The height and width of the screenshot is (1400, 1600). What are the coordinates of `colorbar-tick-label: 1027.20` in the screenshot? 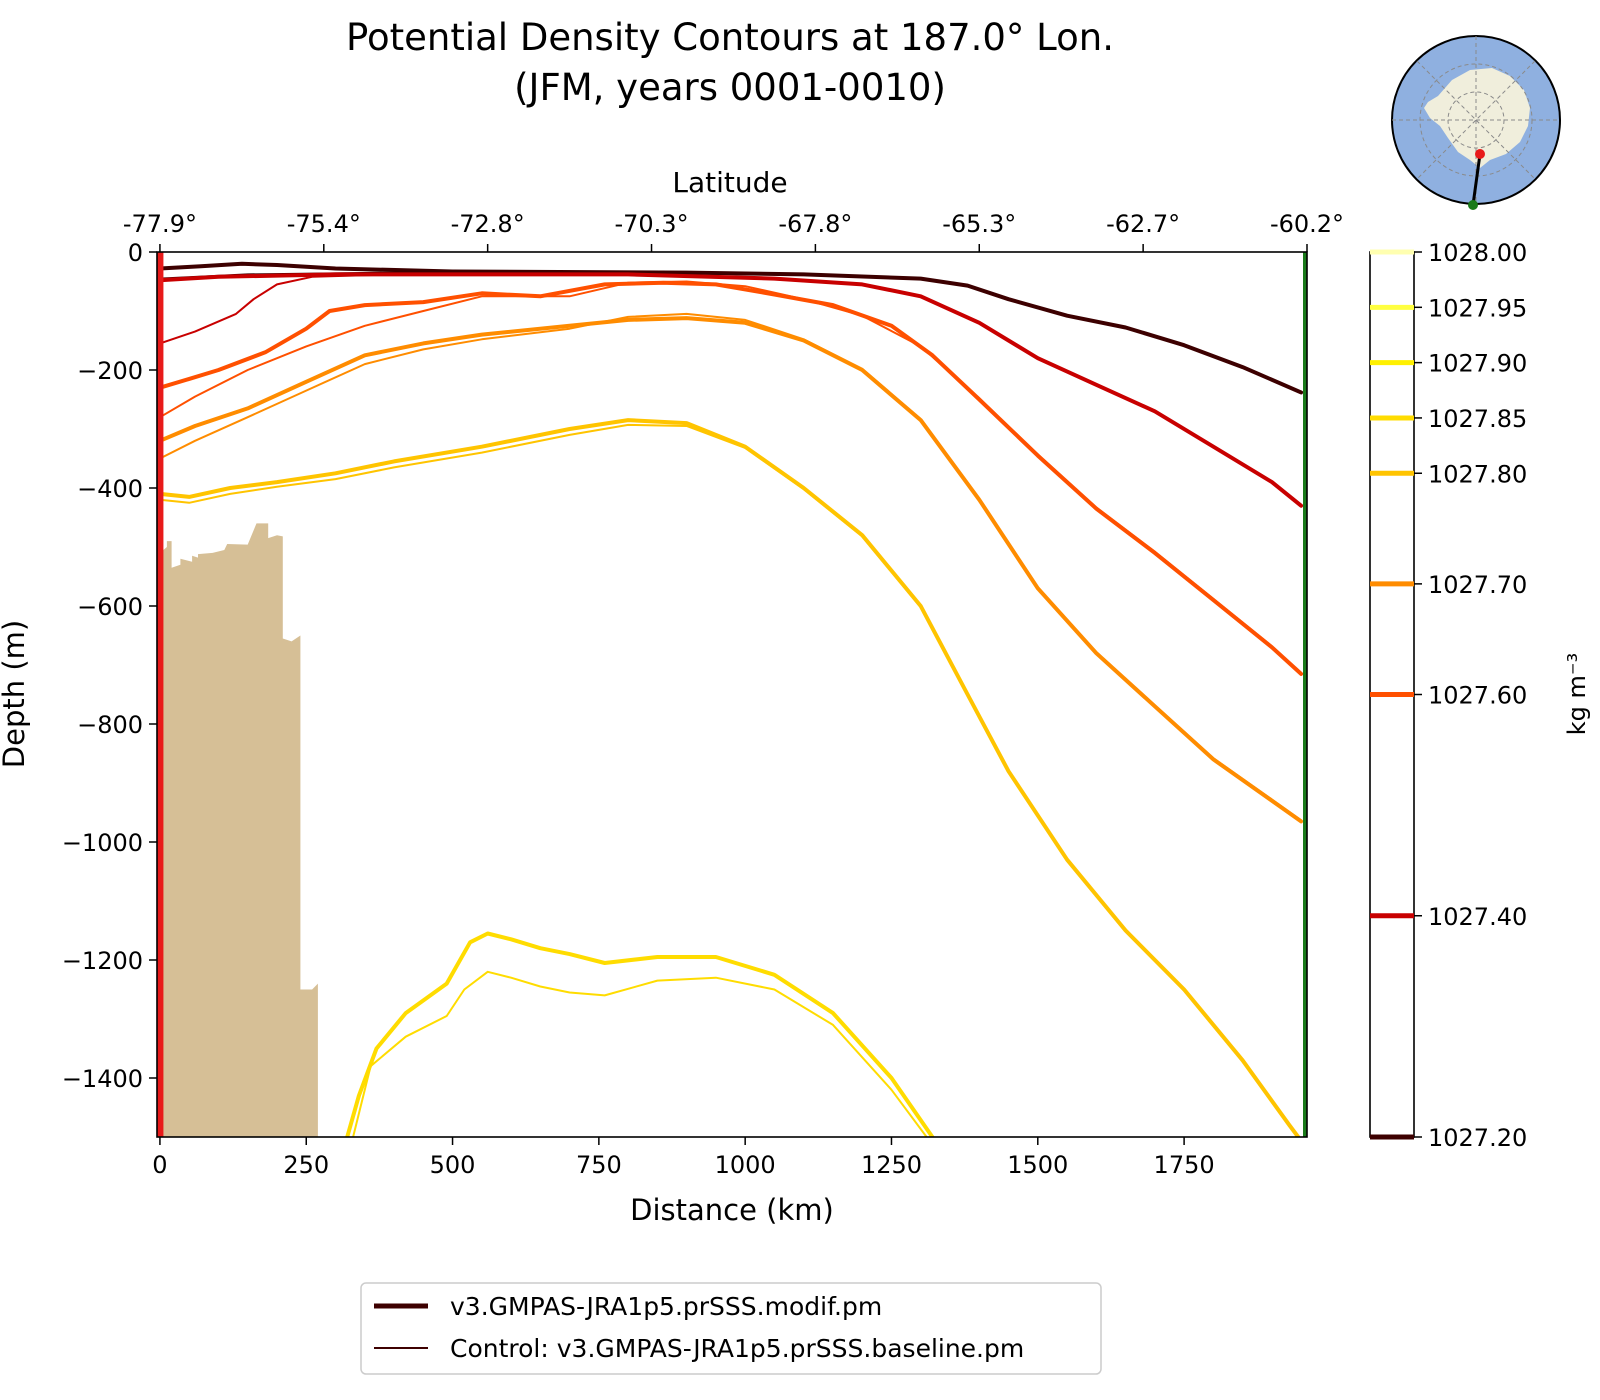 It's located at (1477, 1138).